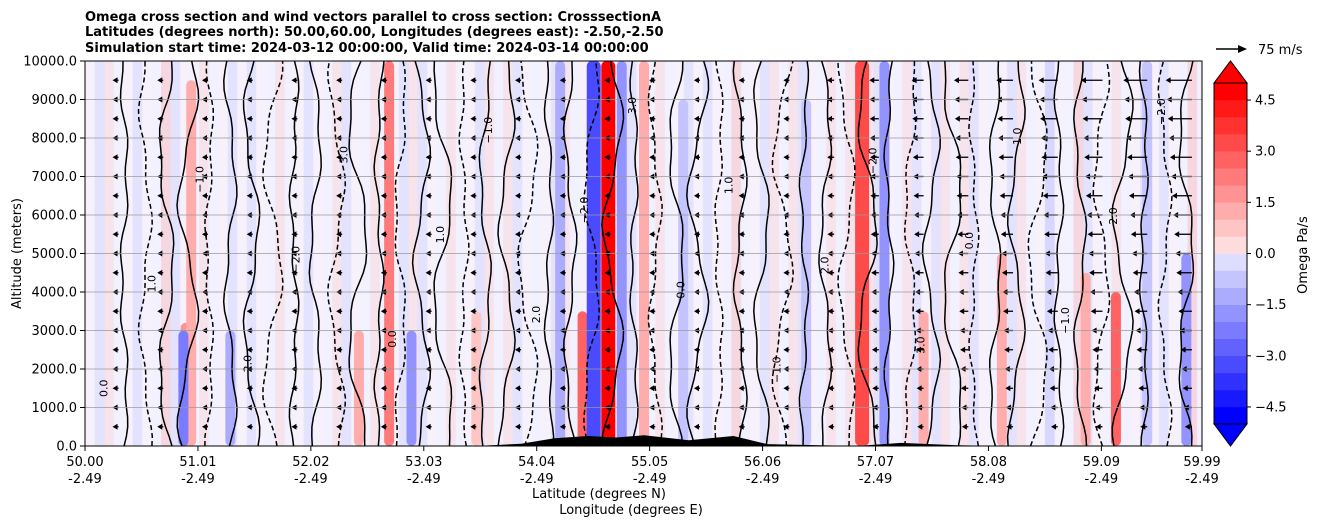  I want to click on y-axis-label: Altitude (meters), so click(17, 253).